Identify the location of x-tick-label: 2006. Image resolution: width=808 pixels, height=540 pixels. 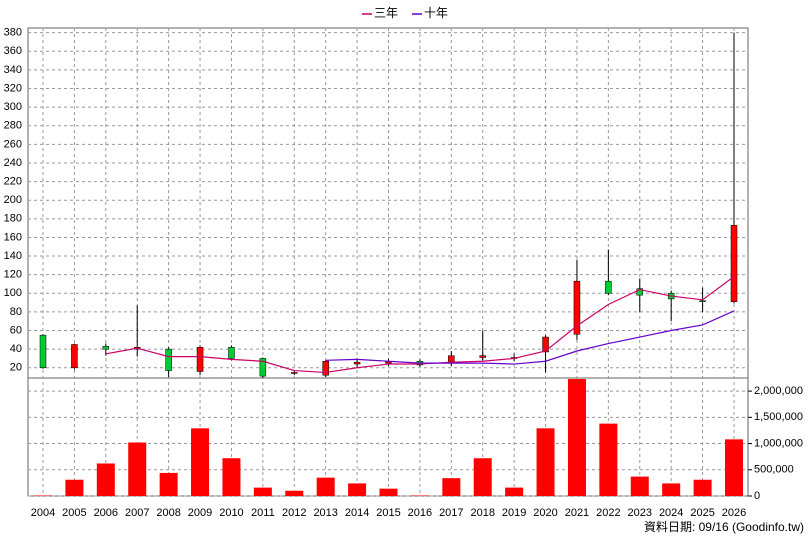
(106, 513).